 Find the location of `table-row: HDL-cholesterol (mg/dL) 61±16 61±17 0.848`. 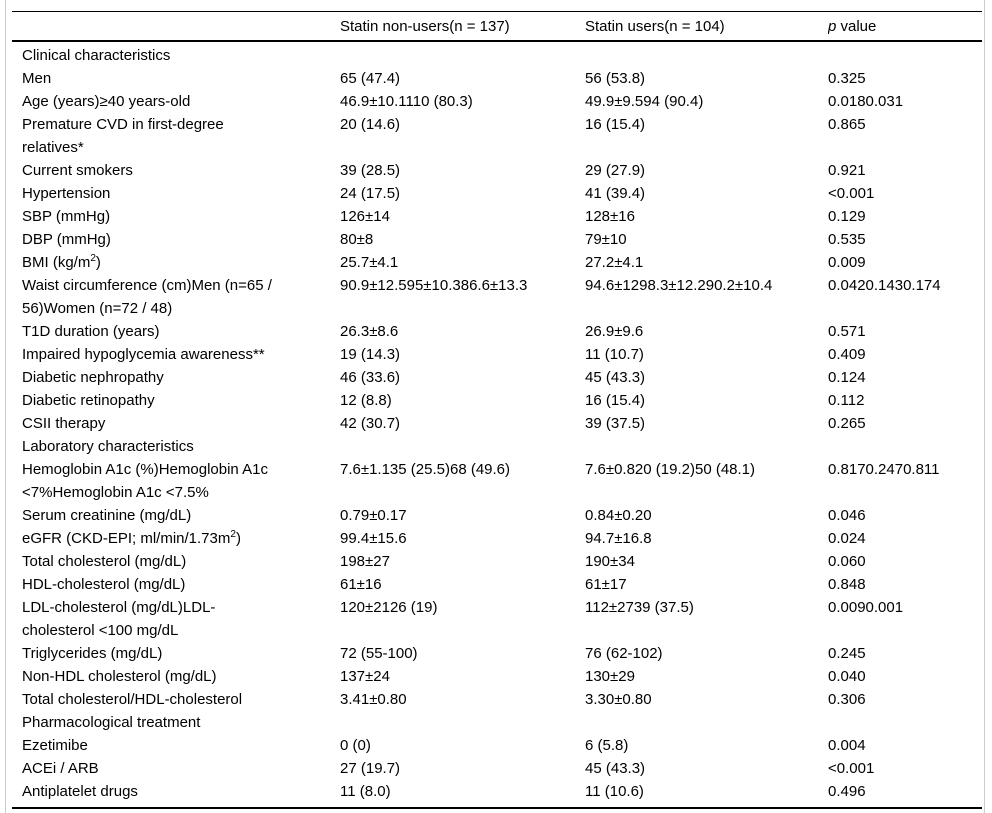

table-row: HDL-cholesterol (mg/dL) 61±16 61±17 0.848 is located at coordinates (497, 584).